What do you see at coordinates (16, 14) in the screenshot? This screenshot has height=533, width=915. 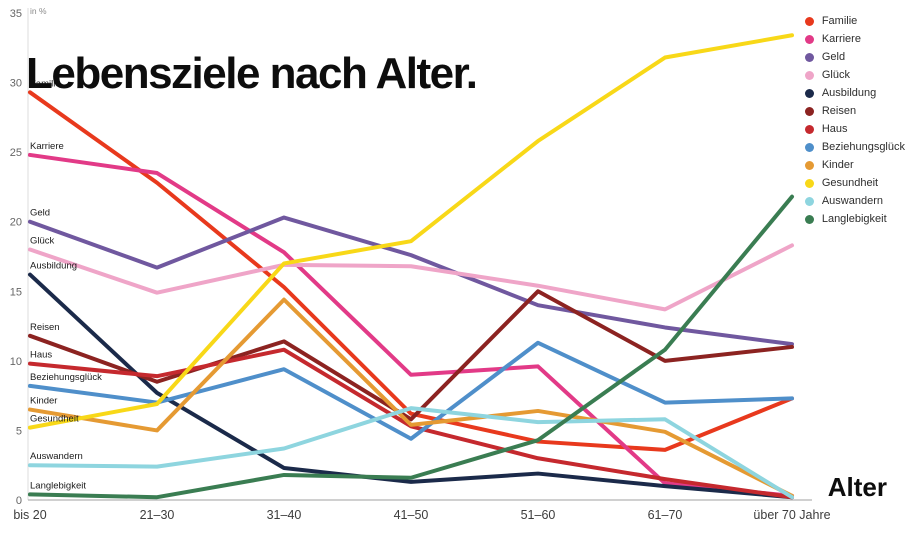 I see `y-tick-label: 35` at bounding box center [16, 14].